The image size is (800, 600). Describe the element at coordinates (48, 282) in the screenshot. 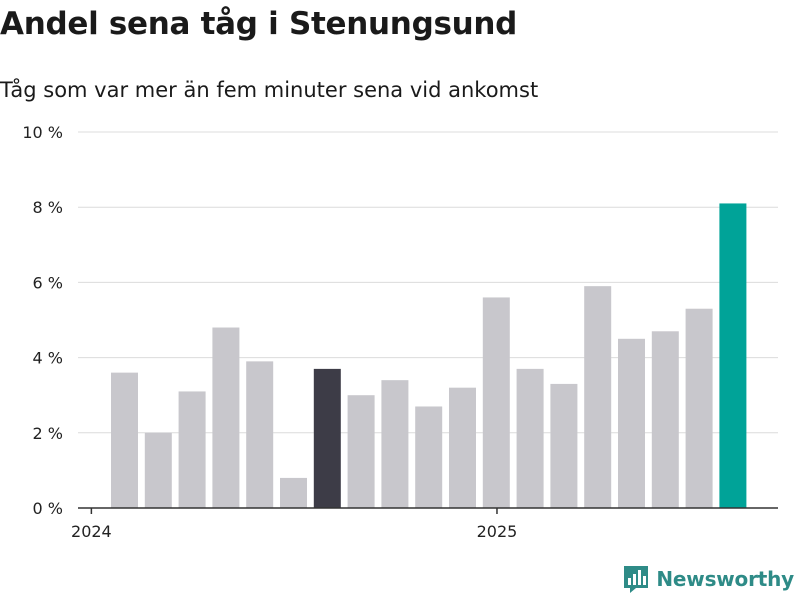

I see `y-tick-label: 6 %` at that location.